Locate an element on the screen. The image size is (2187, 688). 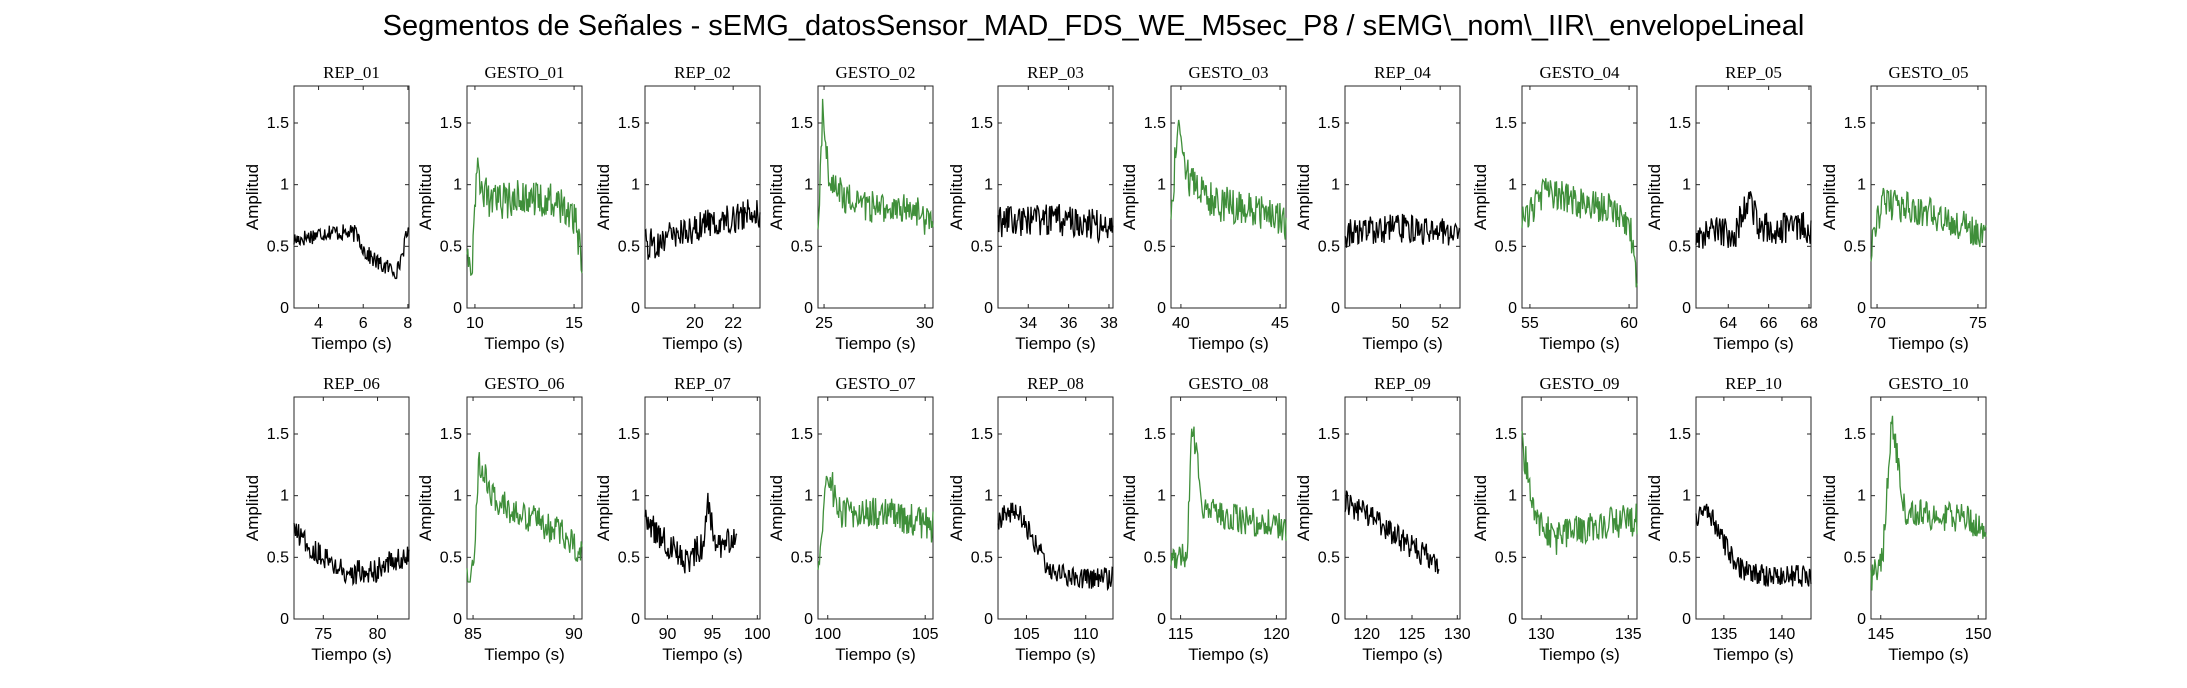
x-tick-label: 25 is located at coordinates (824, 323).